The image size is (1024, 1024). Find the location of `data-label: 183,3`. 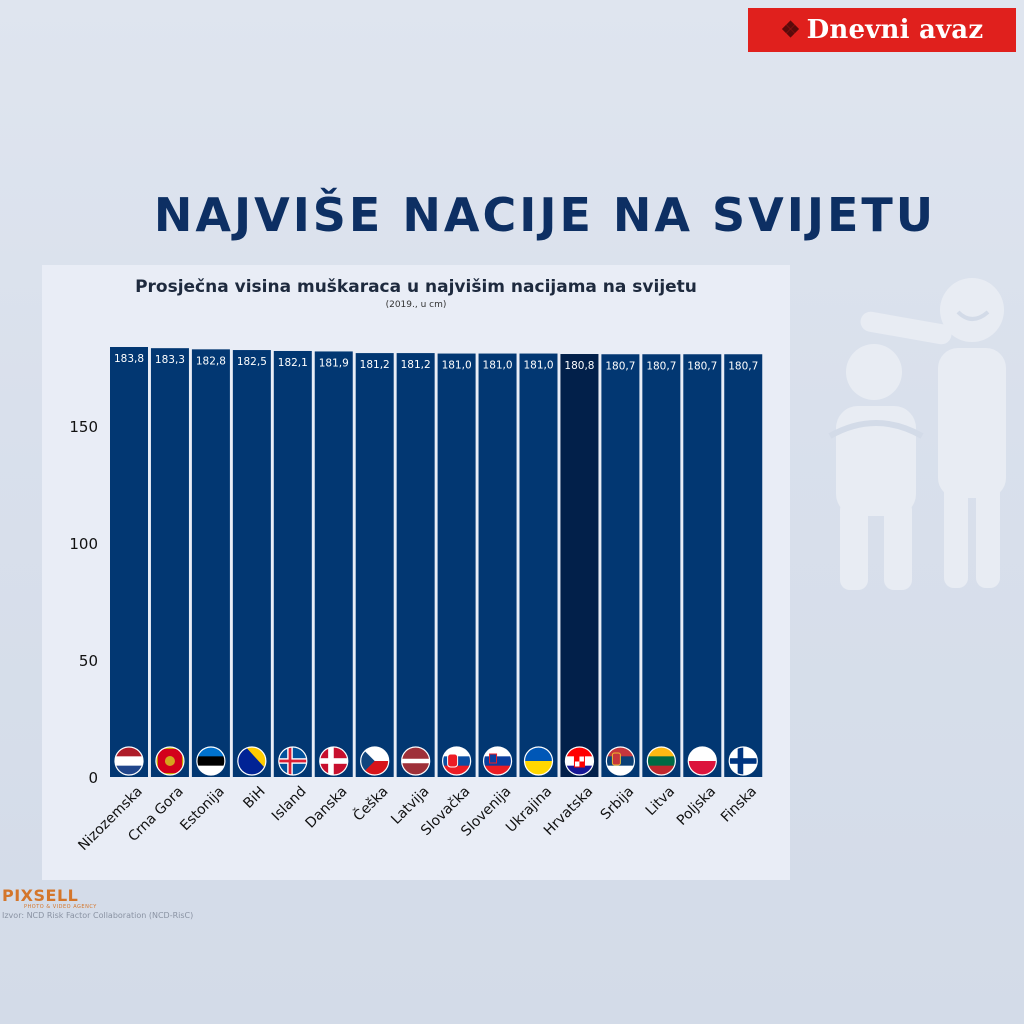

data-label: 183,3 is located at coordinates (170, 360).